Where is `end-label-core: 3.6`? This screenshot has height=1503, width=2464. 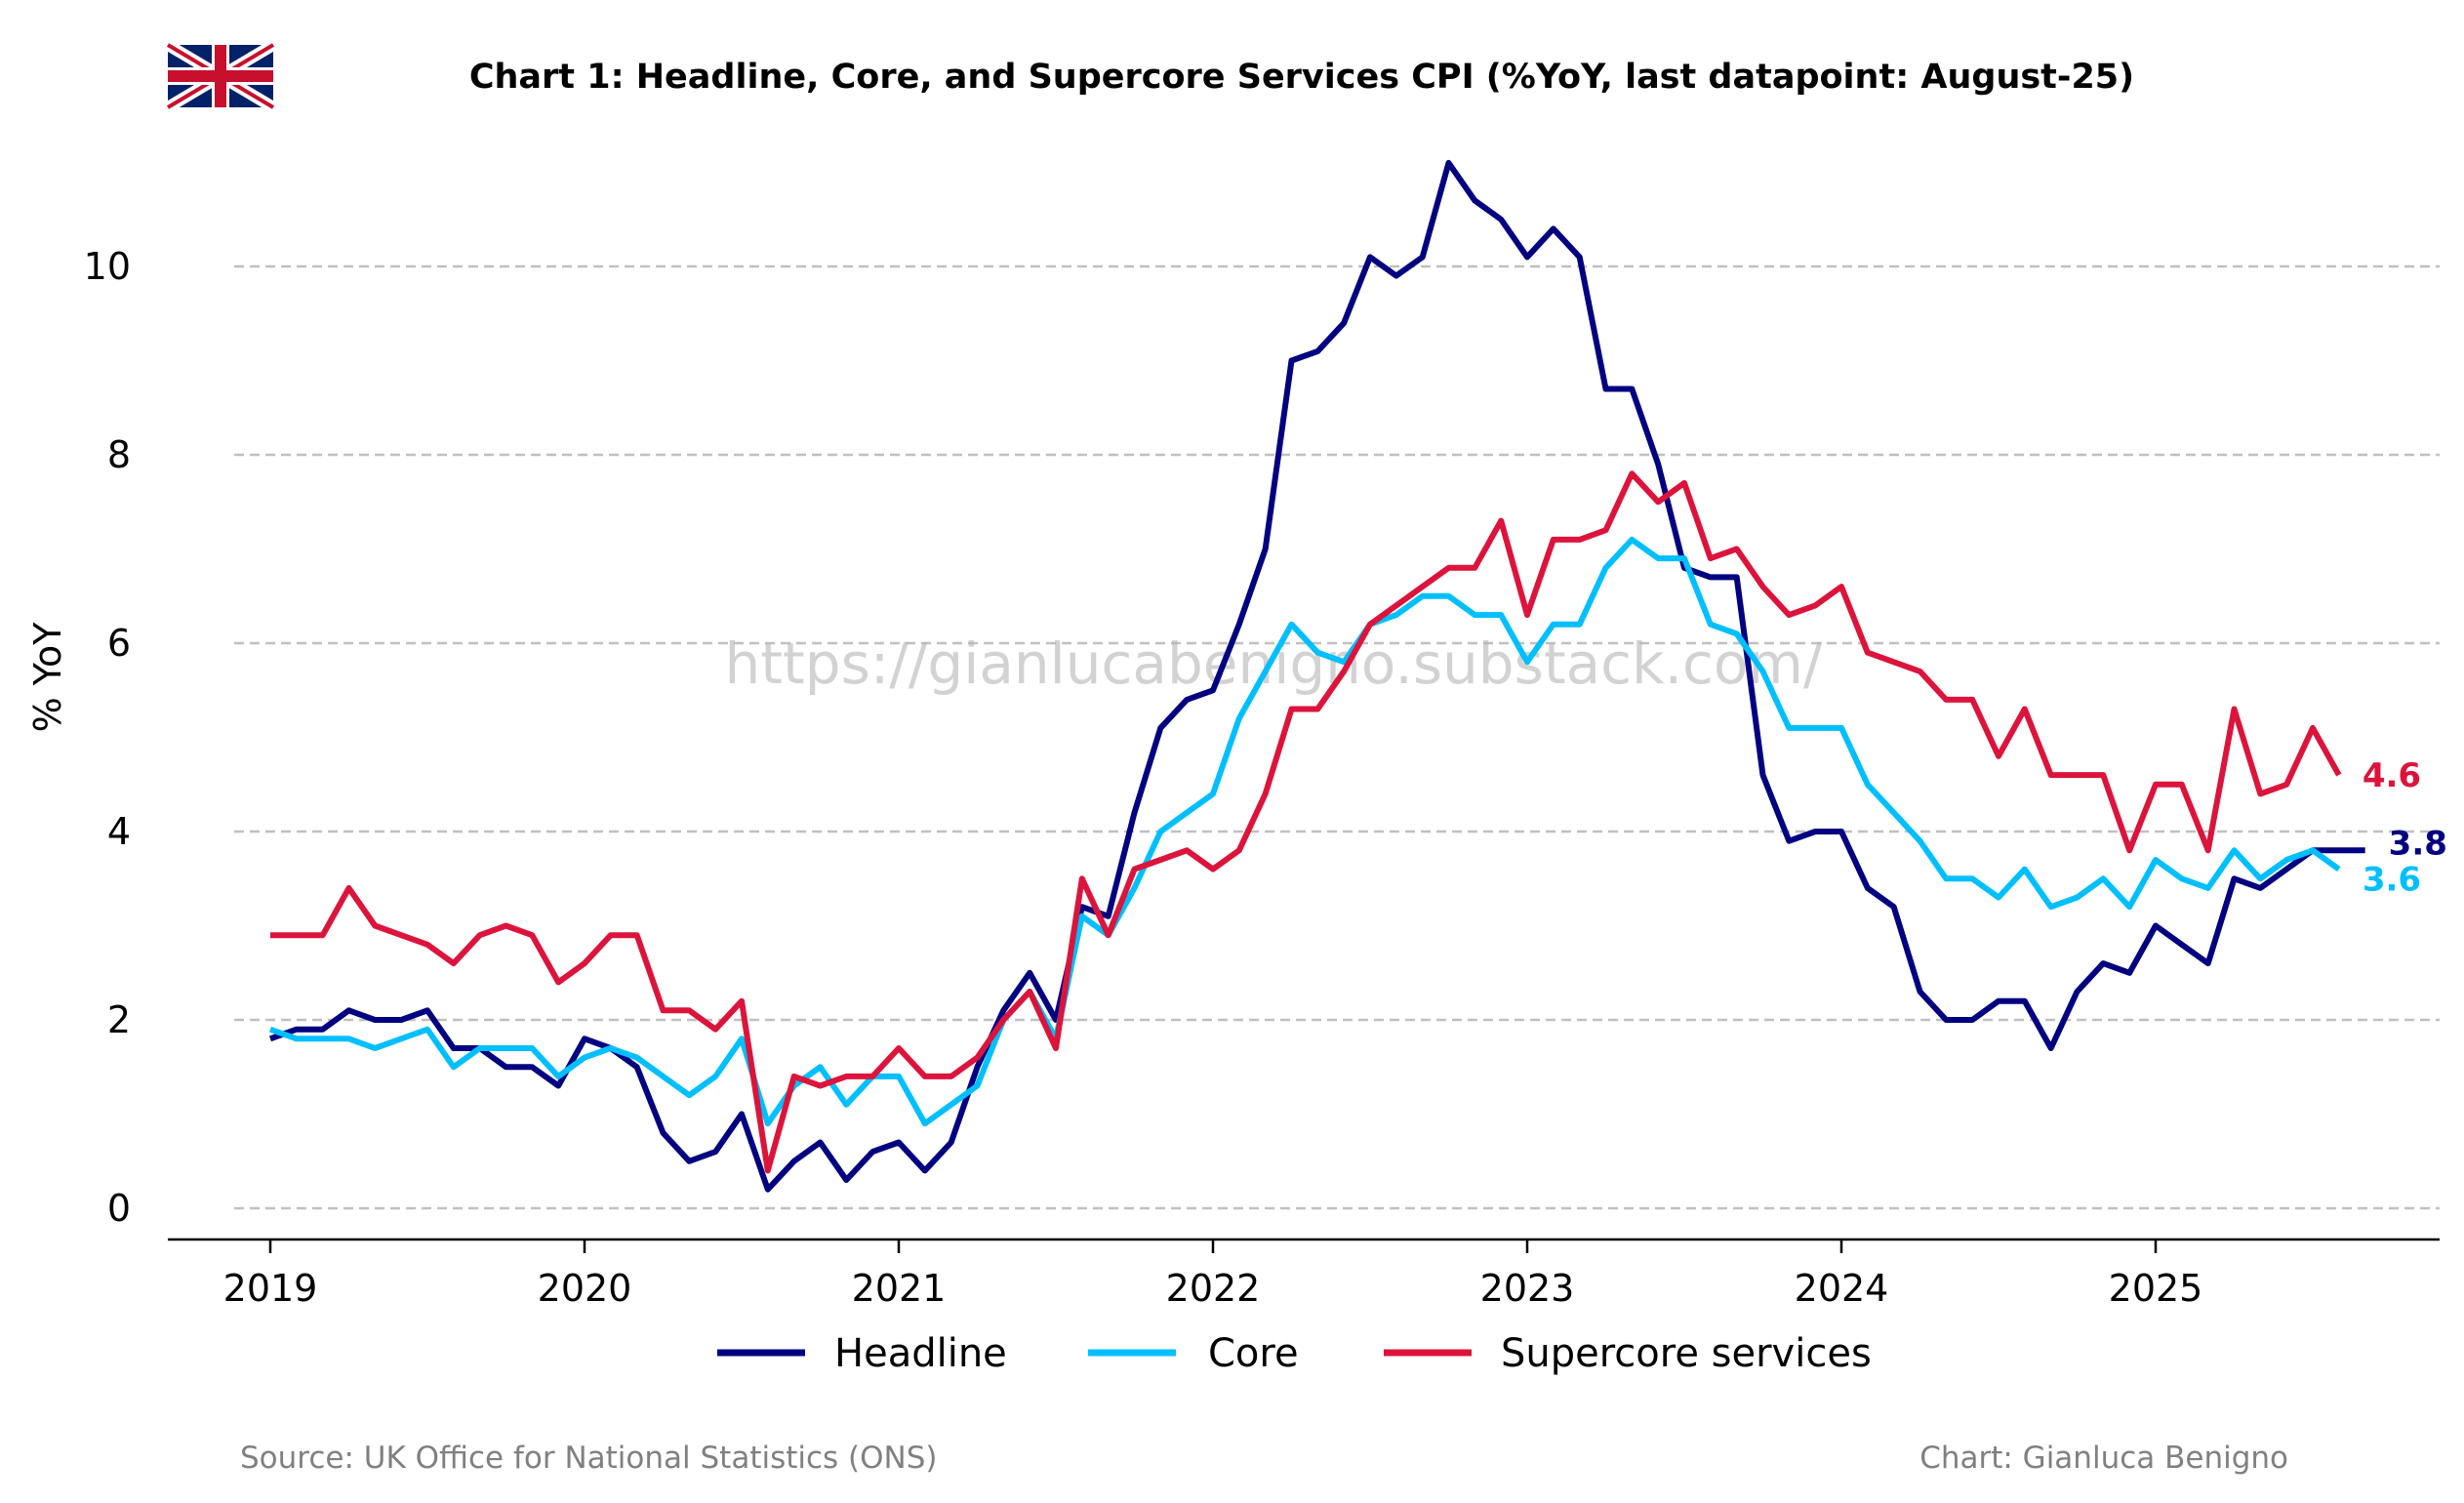 end-label-core: 3.6 is located at coordinates (2392, 880).